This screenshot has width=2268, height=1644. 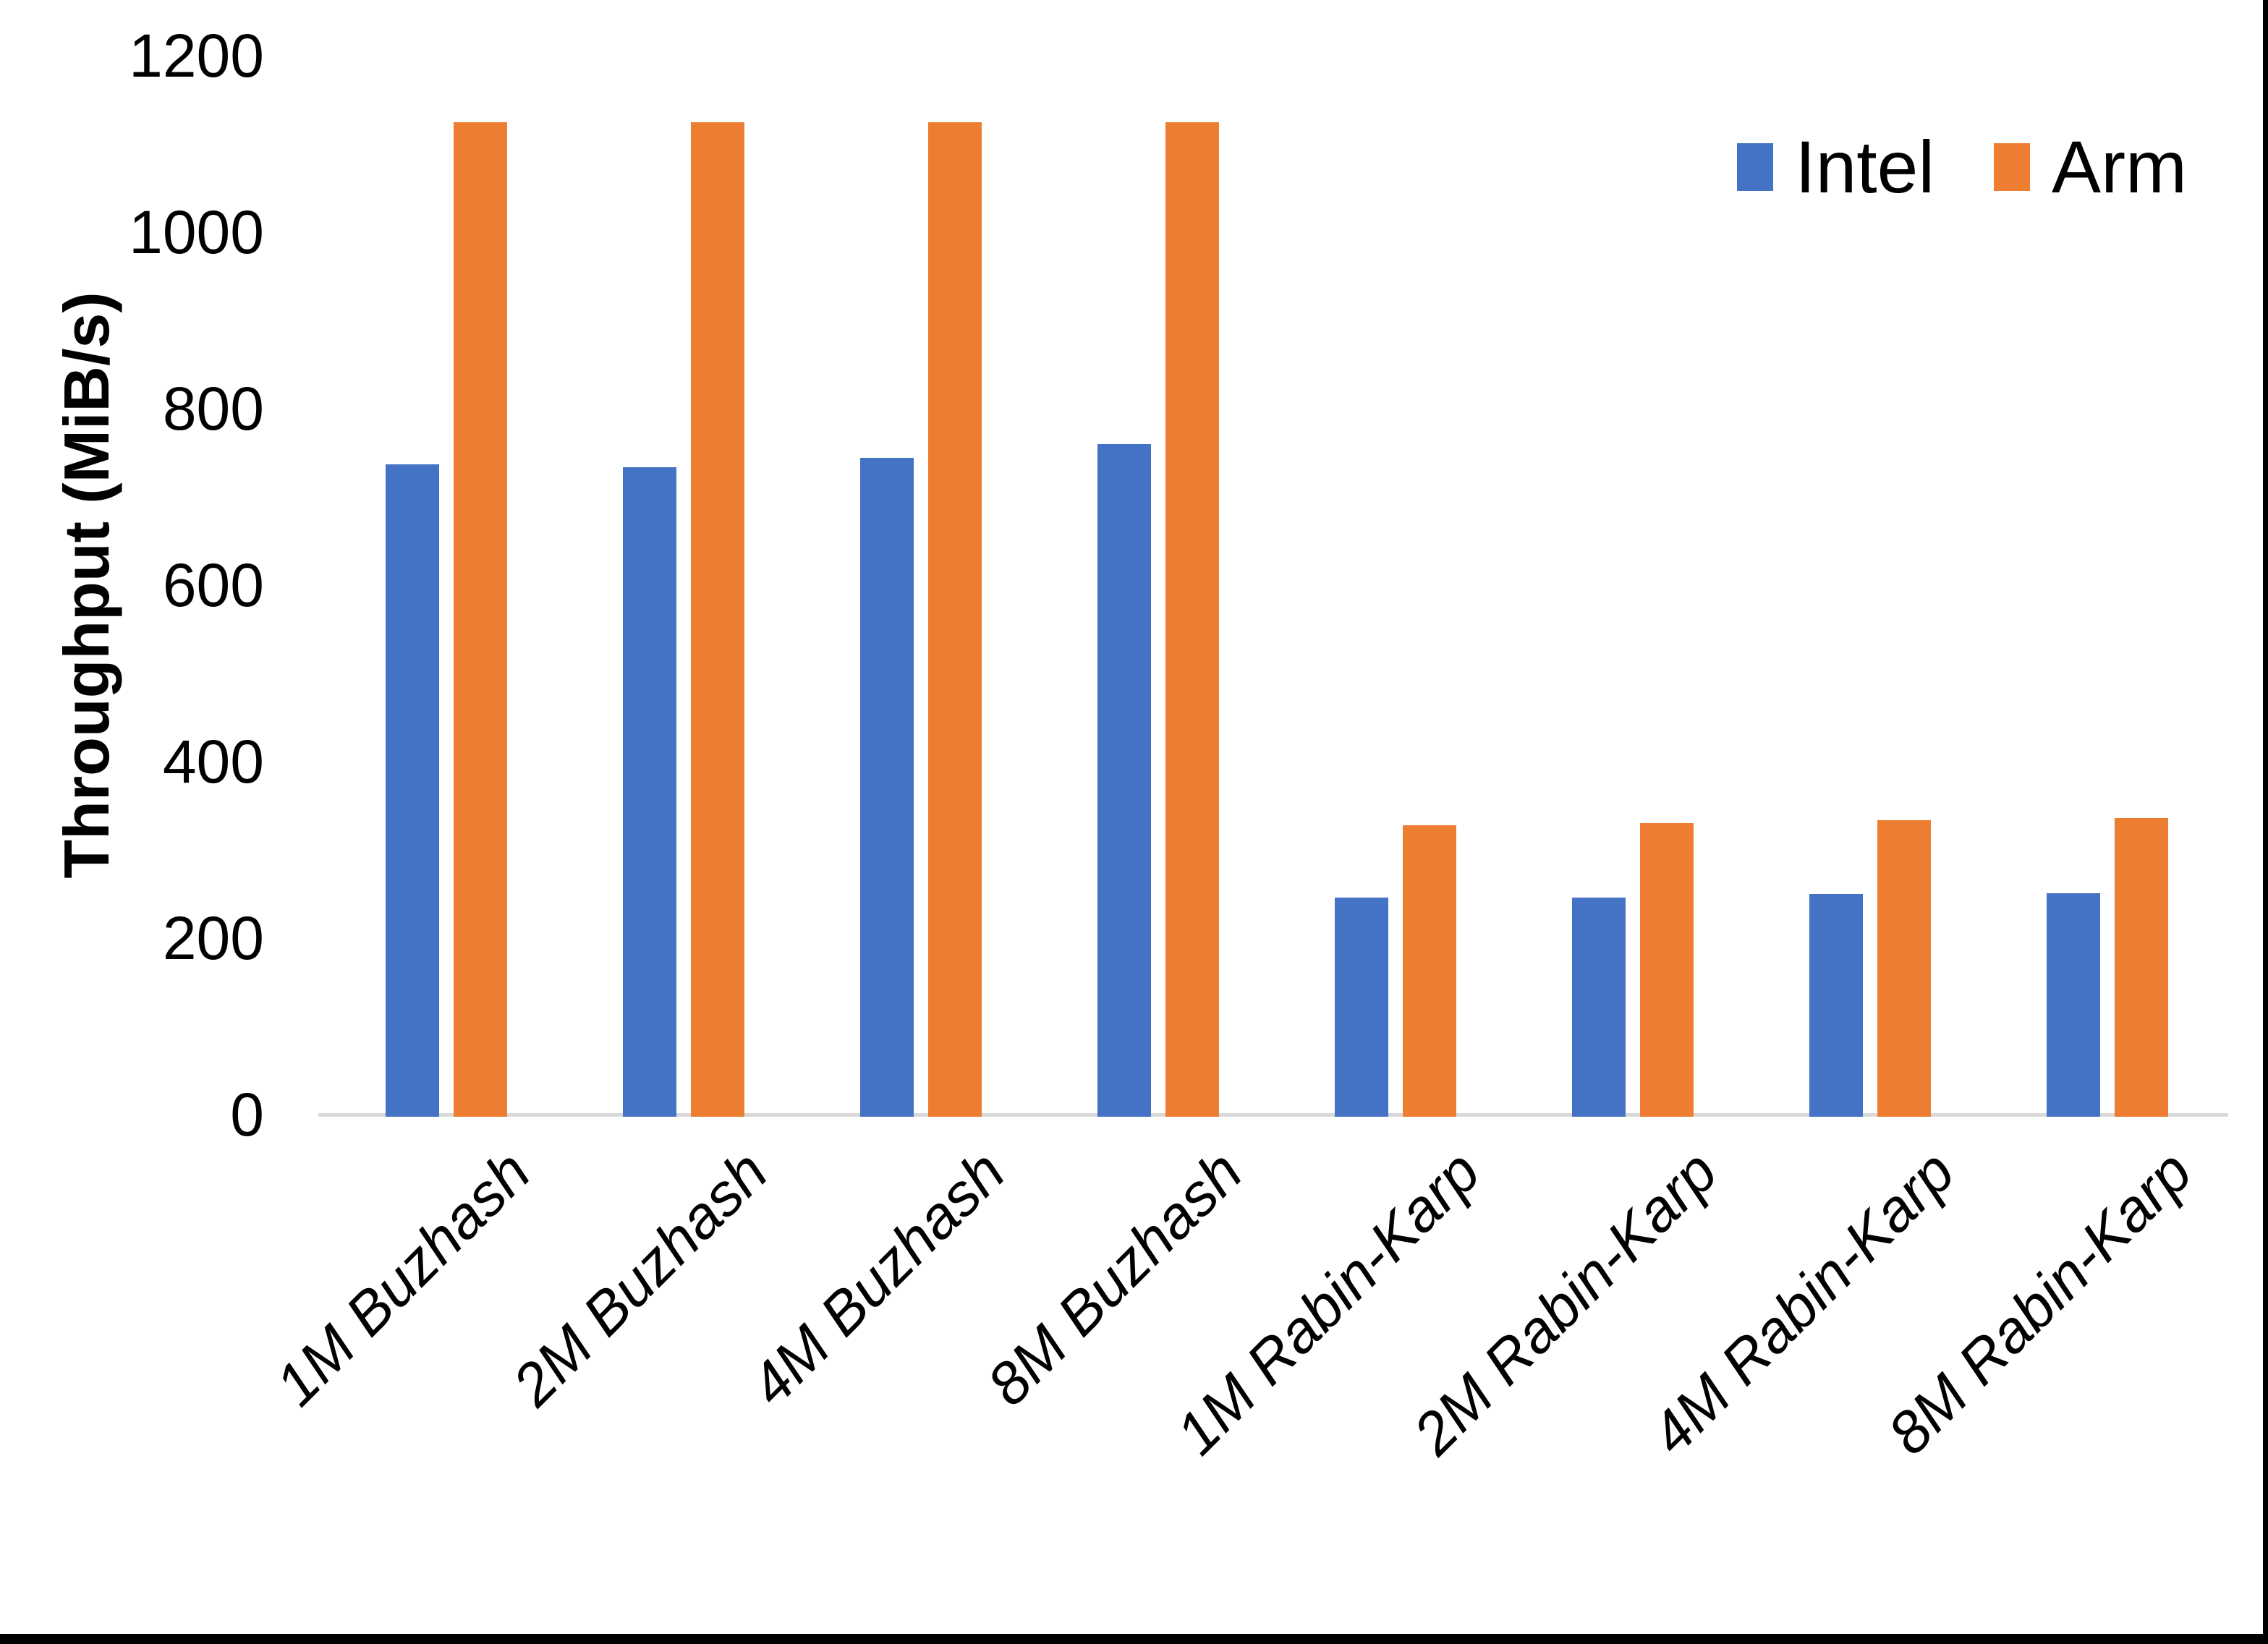 What do you see at coordinates (196, 56) in the screenshot?
I see `y-tick-label: 1200` at bounding box center [196, 56].